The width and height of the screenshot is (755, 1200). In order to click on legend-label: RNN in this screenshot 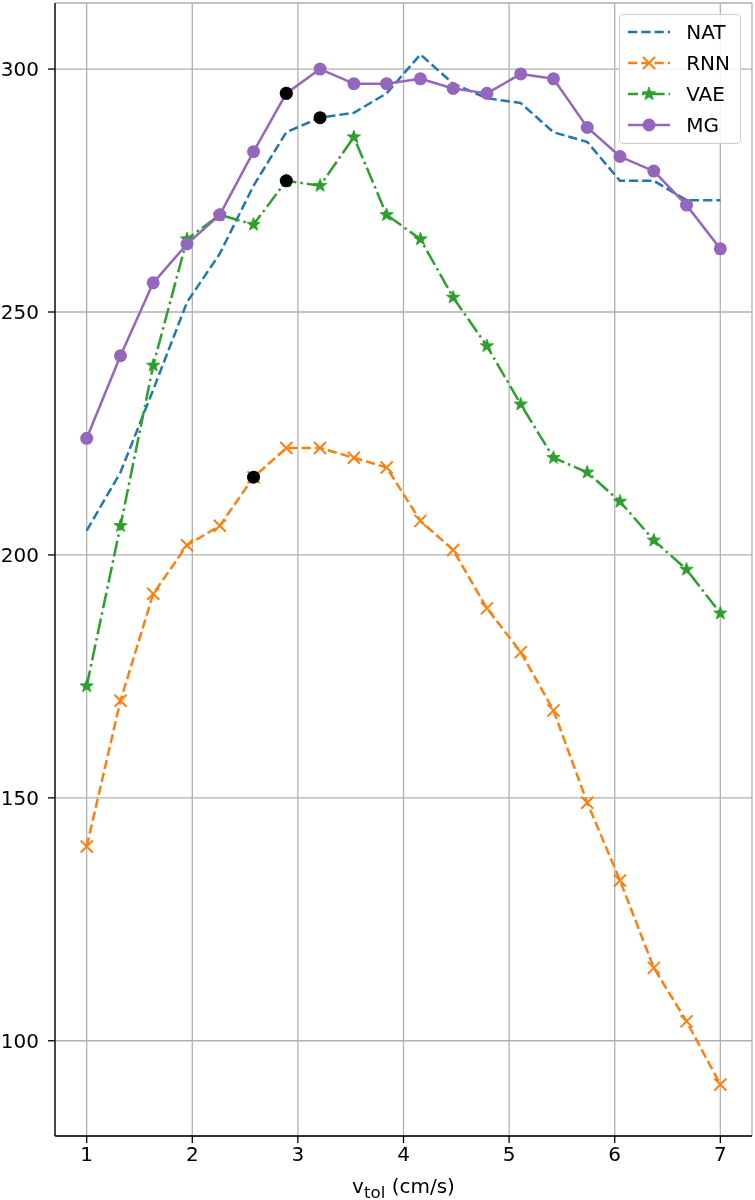, I will do `click(708, 62)`.